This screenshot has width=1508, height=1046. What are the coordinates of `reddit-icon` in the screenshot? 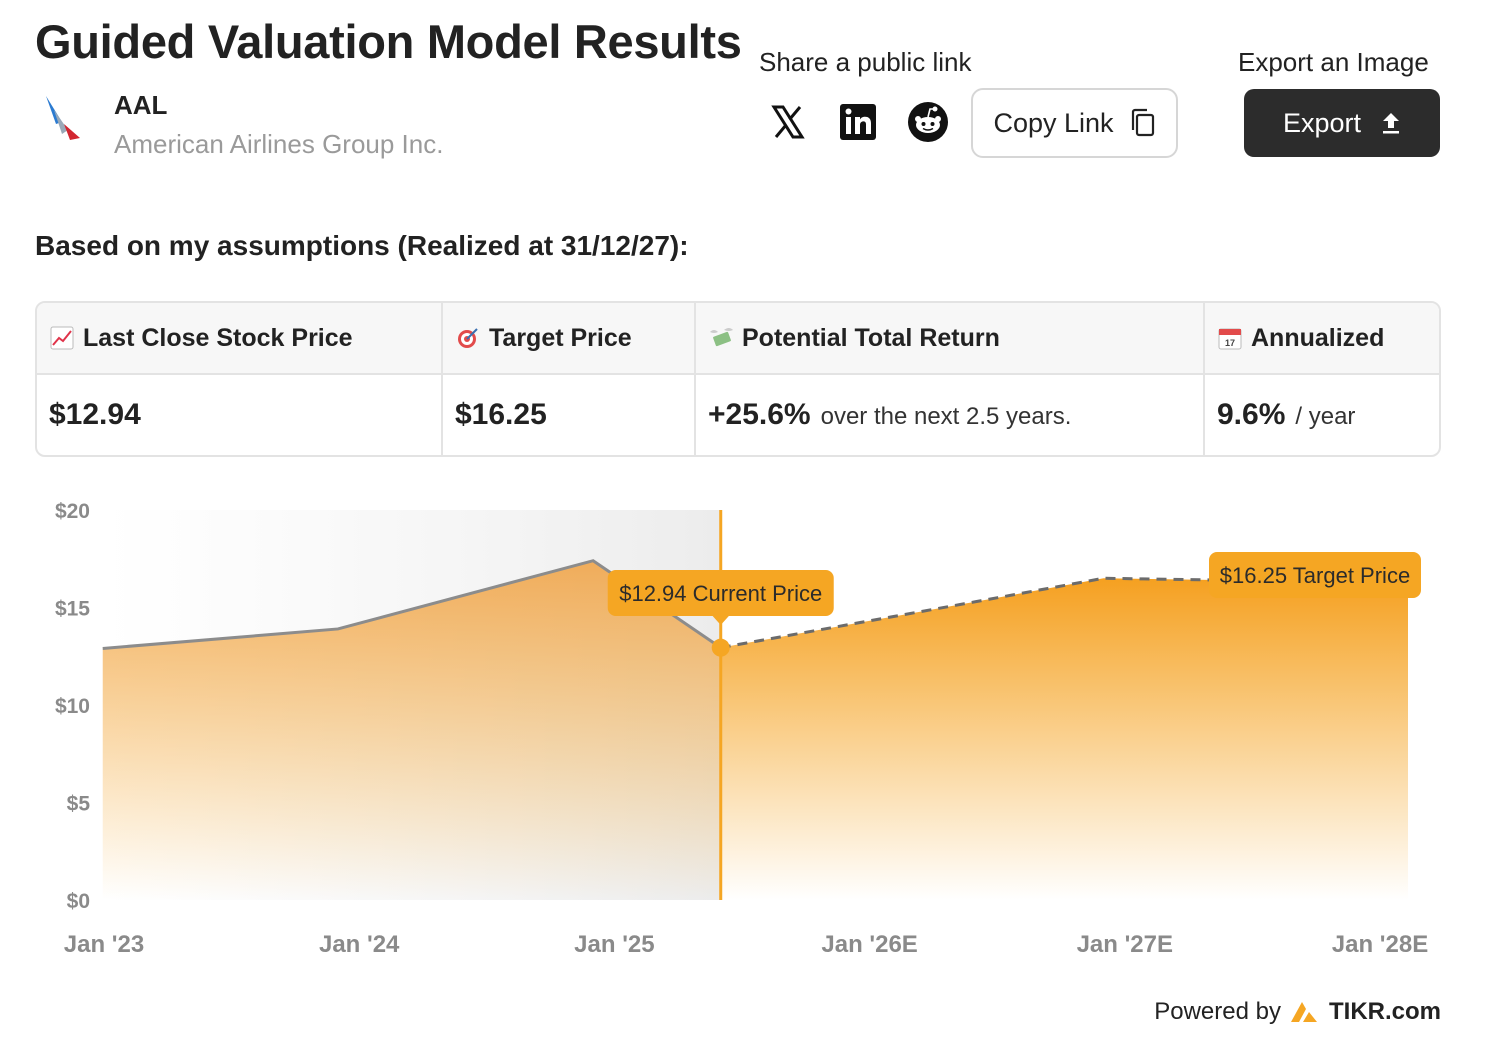 It's located at (928, 122).